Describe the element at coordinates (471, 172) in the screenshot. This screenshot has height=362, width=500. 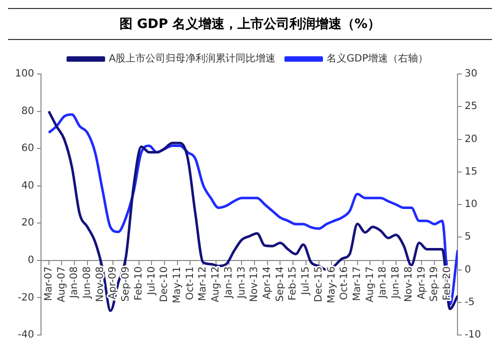
I see `y2-tick-label: 15` at that location.